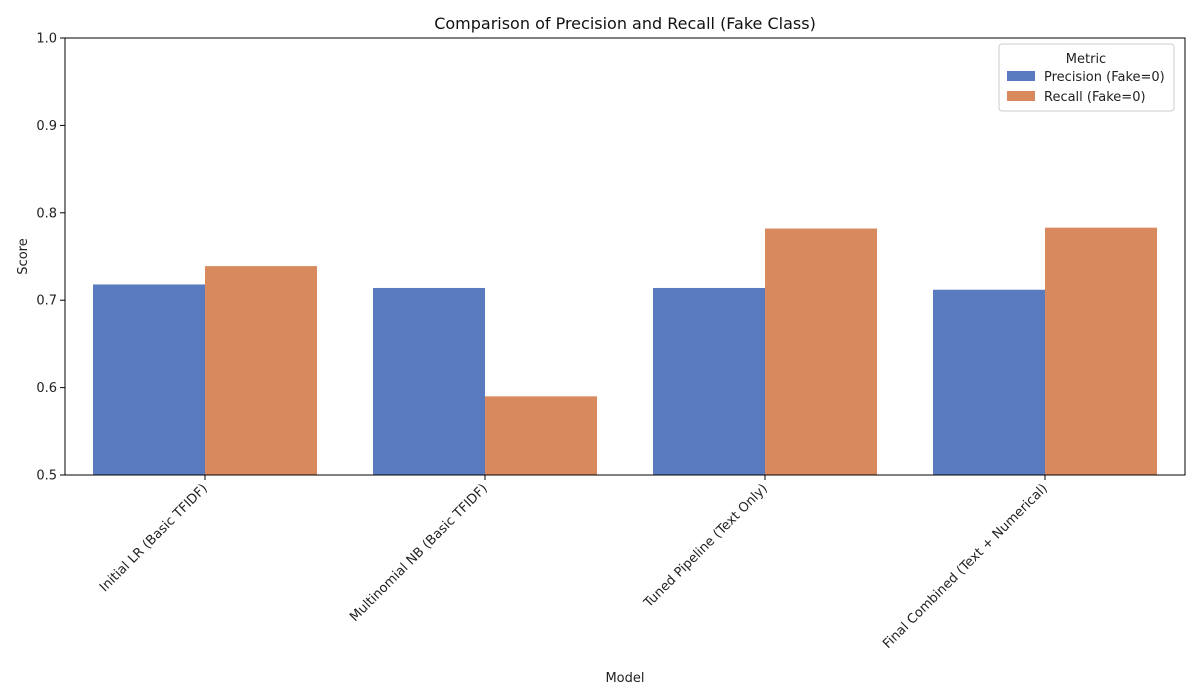  Describe the element at coordinates (154, 538) in the screenshot. I see `x-tick-label: Initial LR (Basic TFIDF)` at that location.